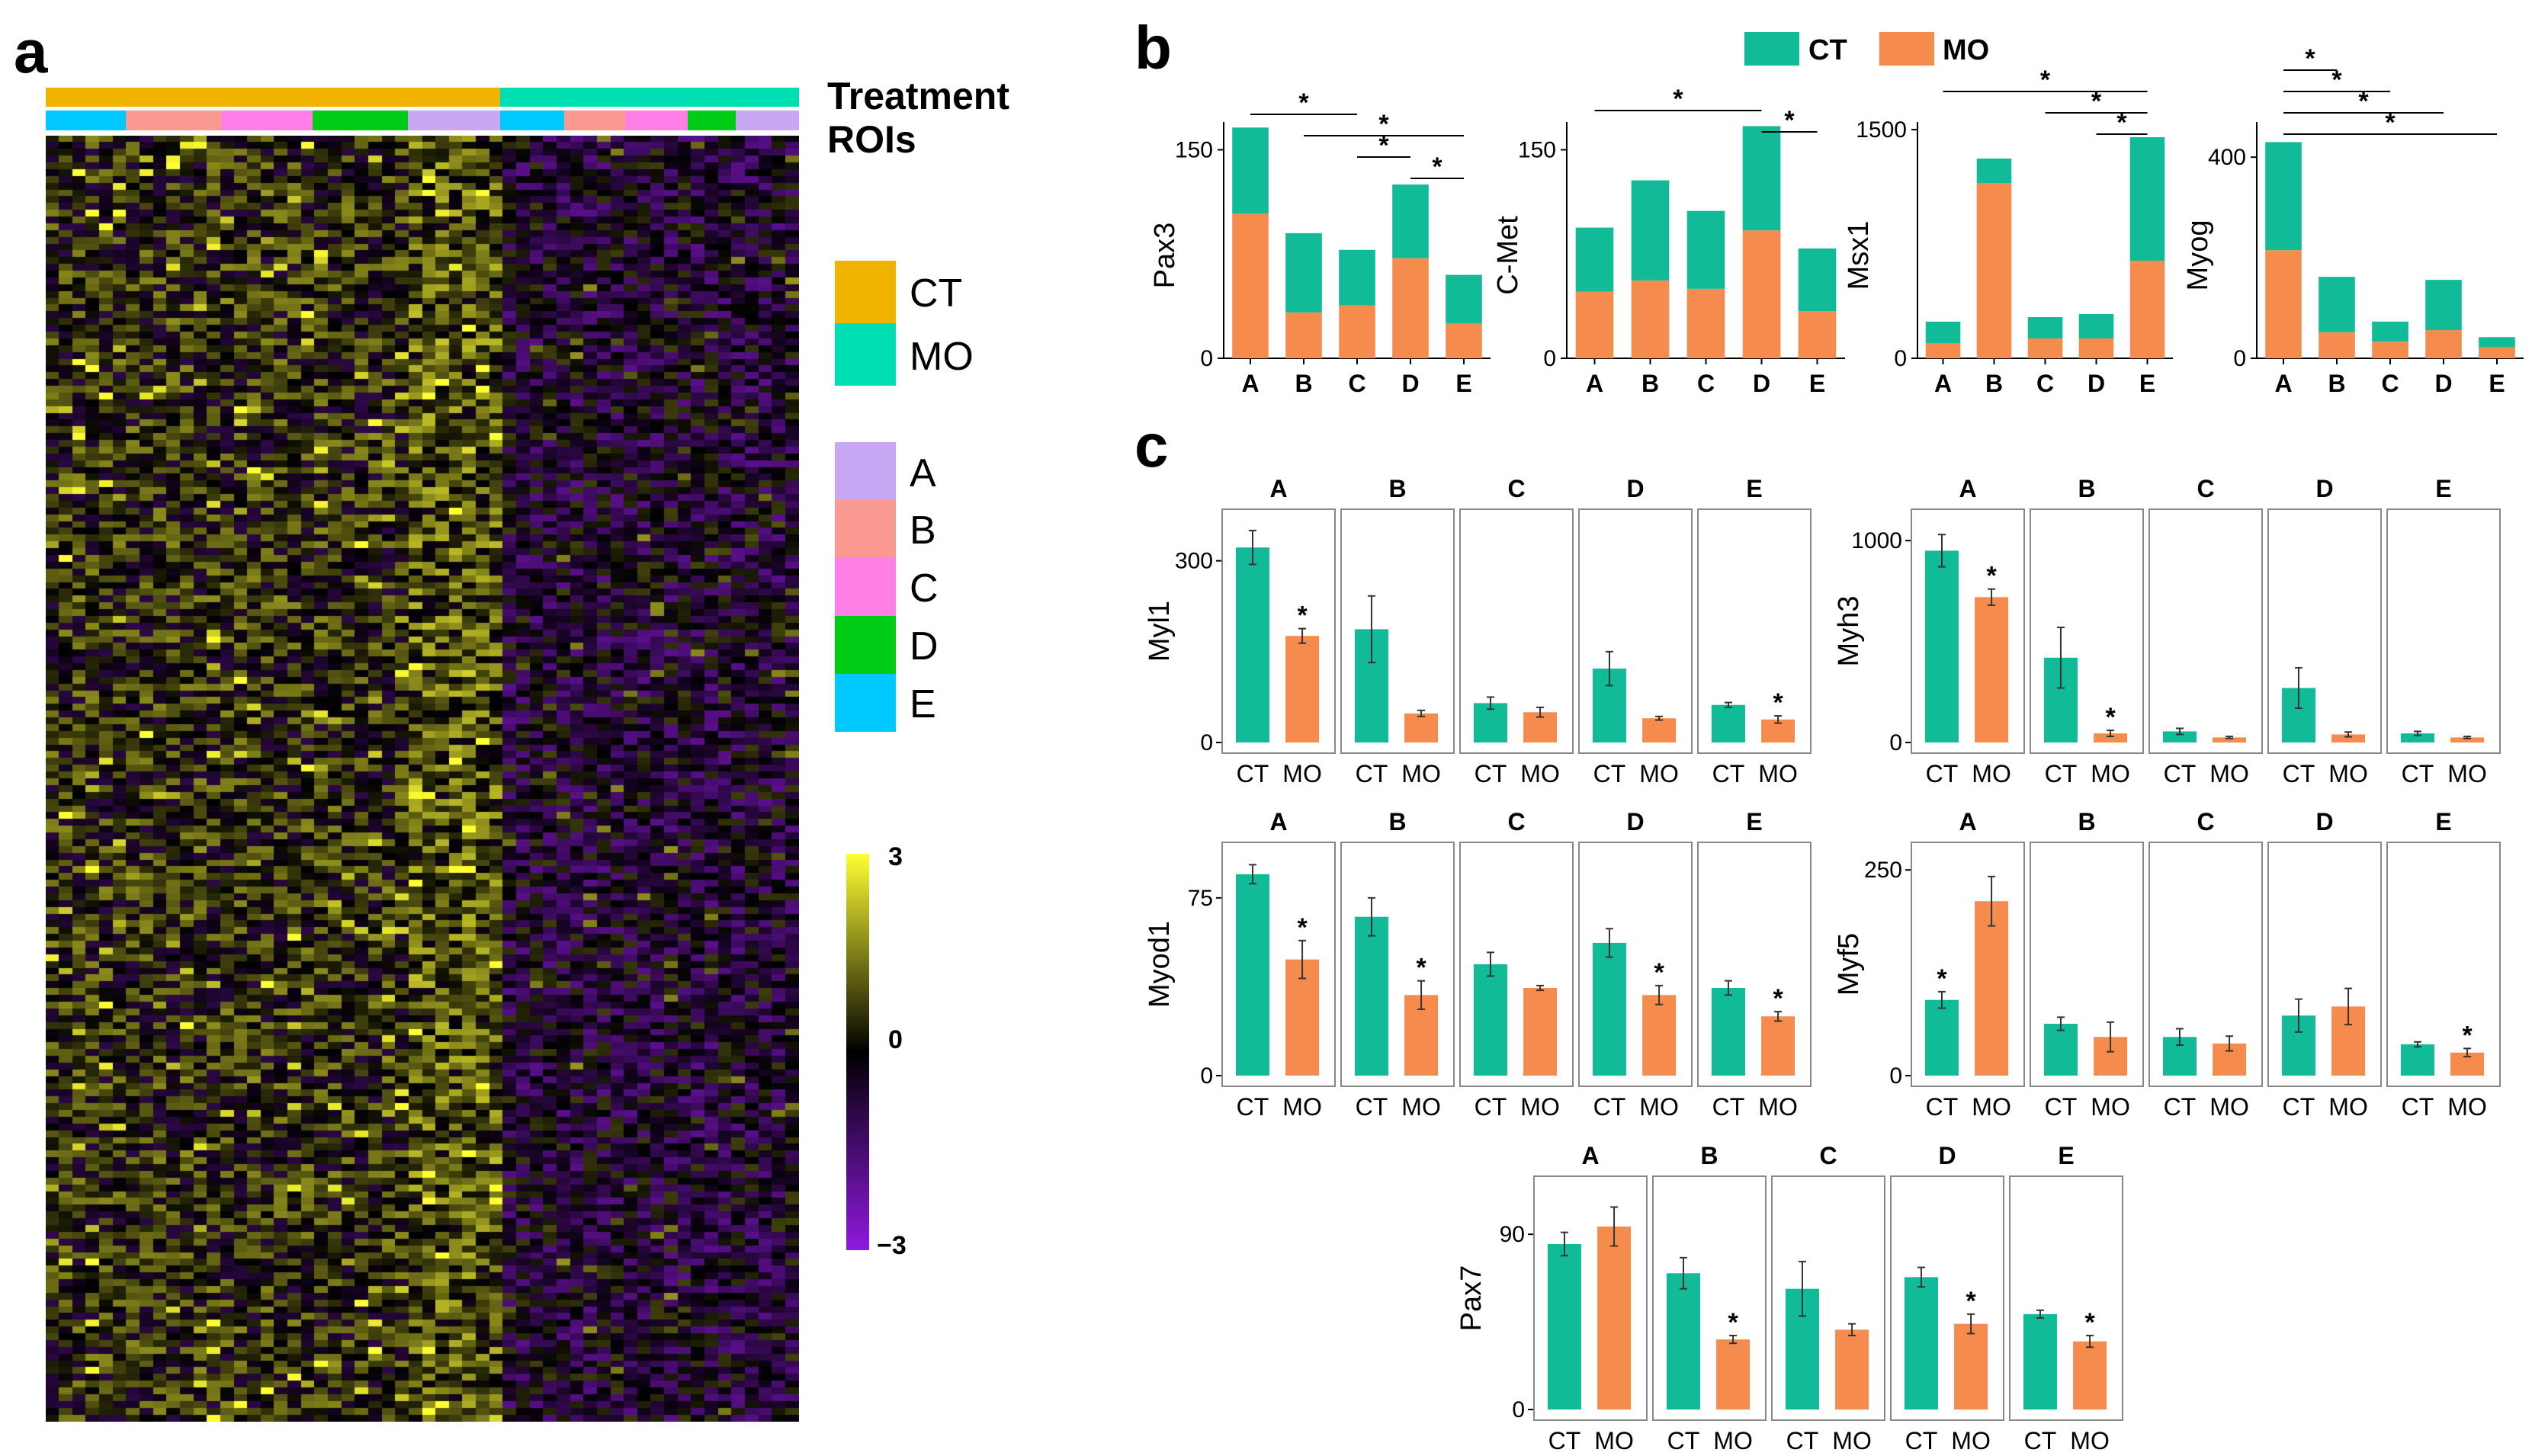 The image size is (2548, 1456). I want to click on legend-roi-a-label: A, so click(923, 473).